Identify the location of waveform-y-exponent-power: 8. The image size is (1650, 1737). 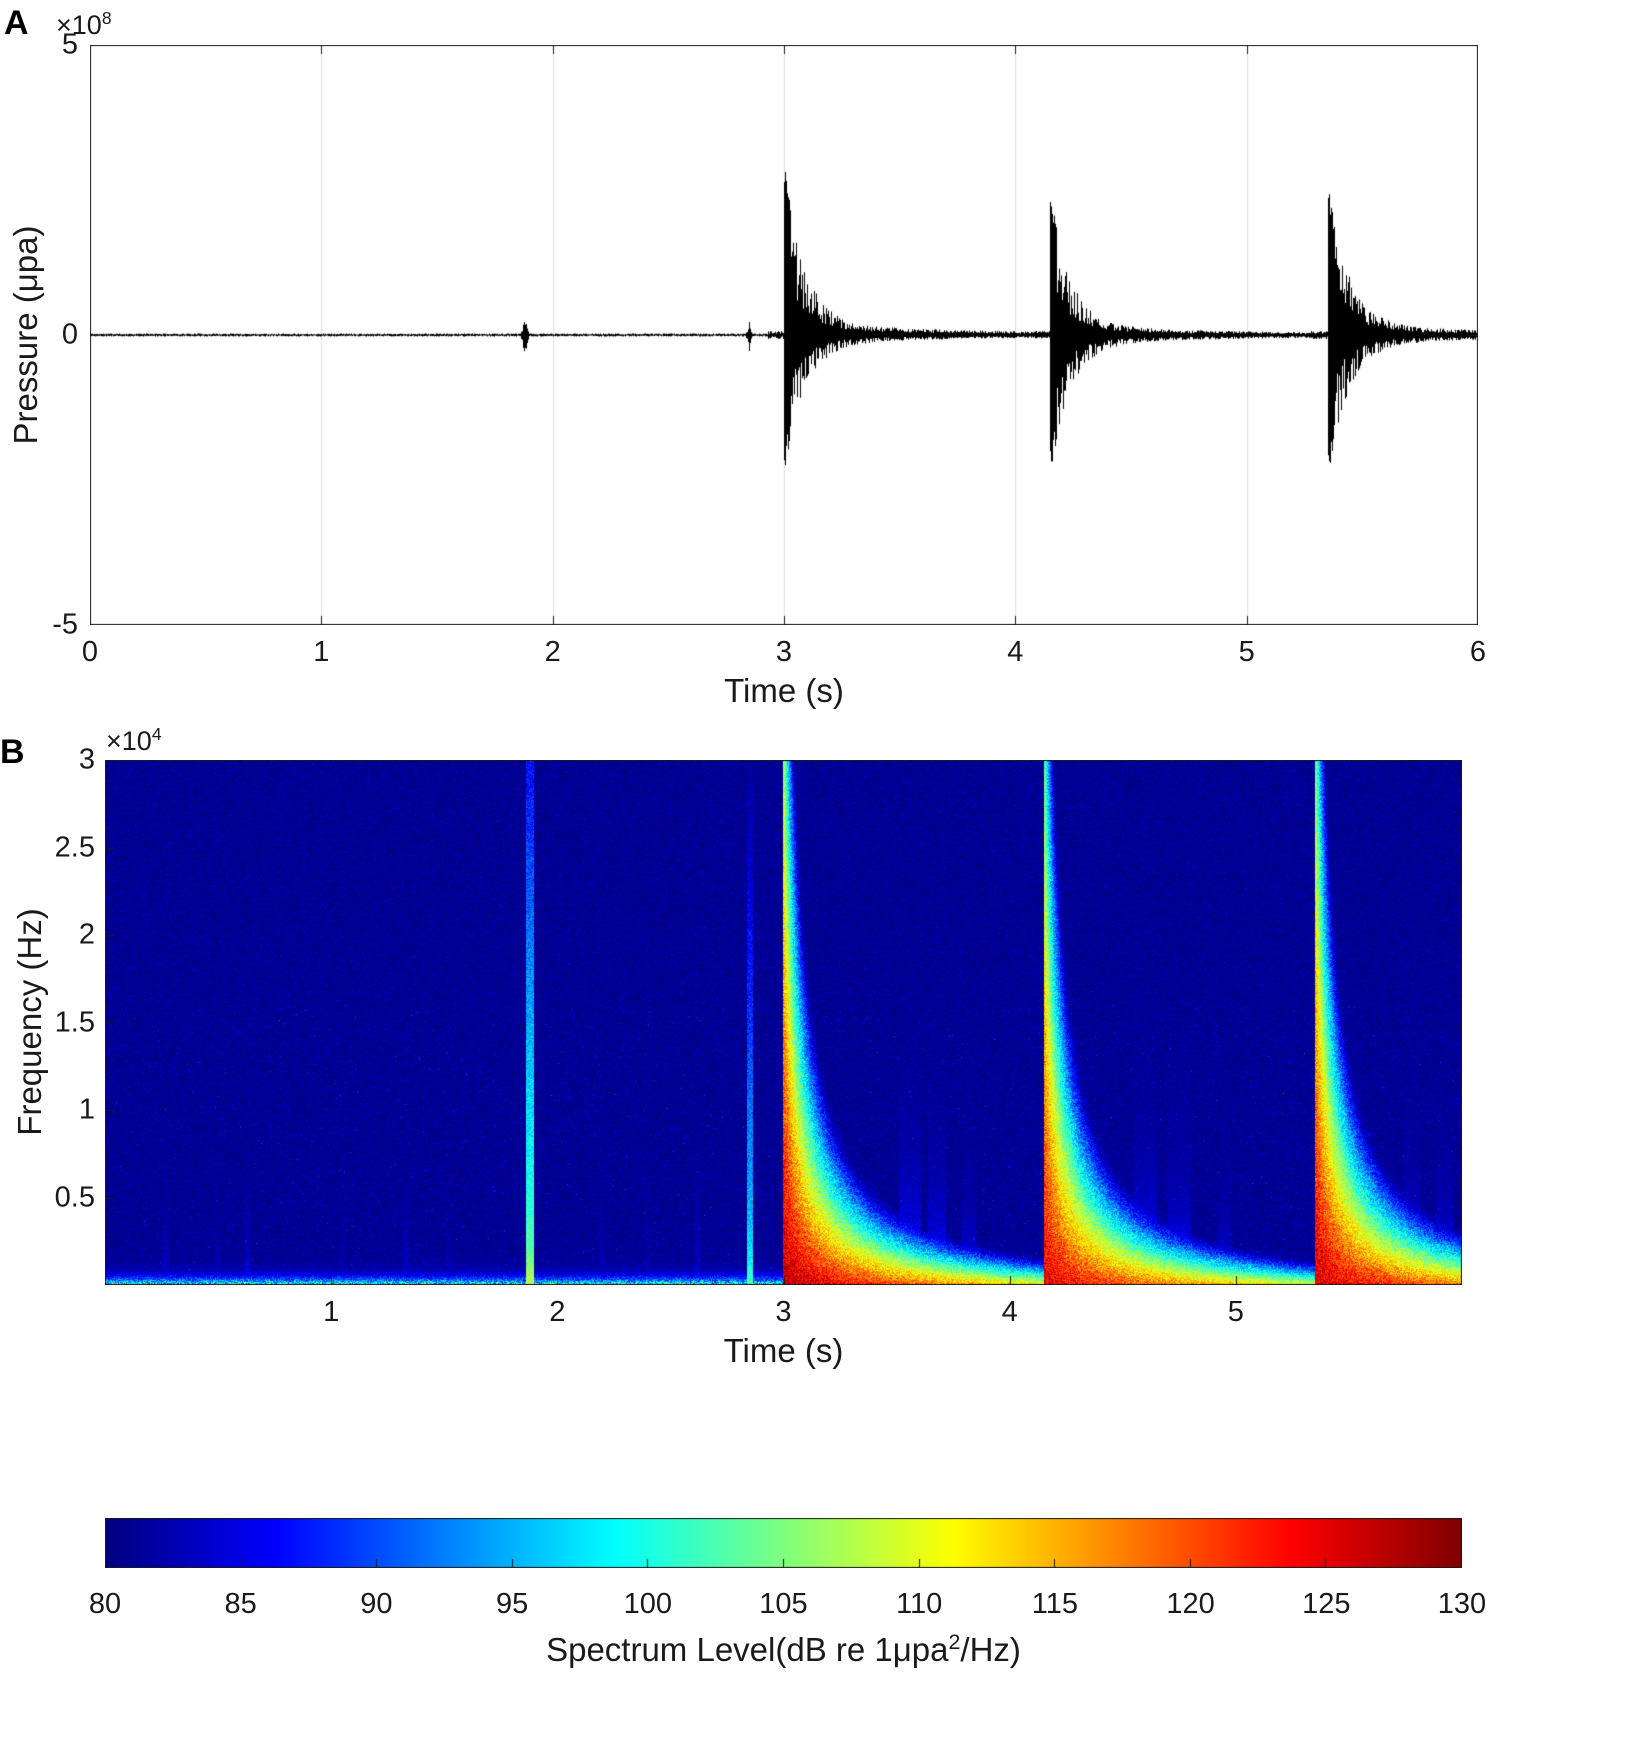
(106, 18).